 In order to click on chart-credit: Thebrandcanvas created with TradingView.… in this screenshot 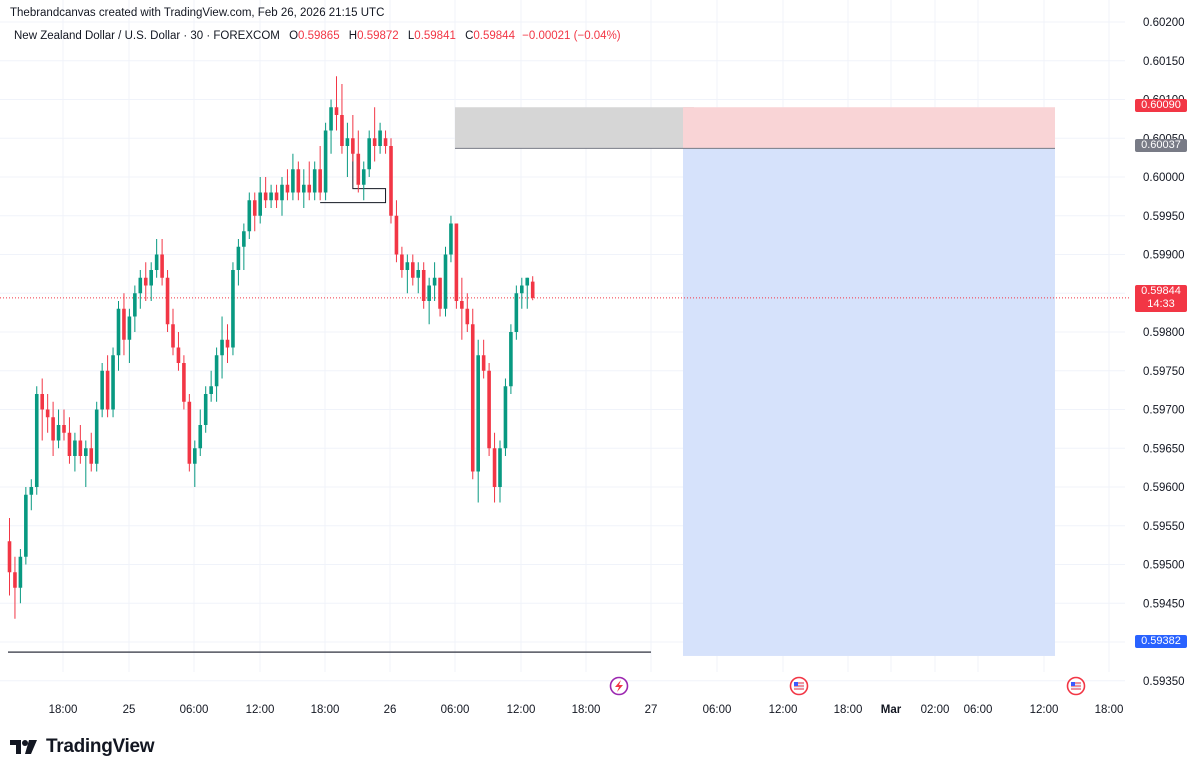, I will do `click(197, 13)`.